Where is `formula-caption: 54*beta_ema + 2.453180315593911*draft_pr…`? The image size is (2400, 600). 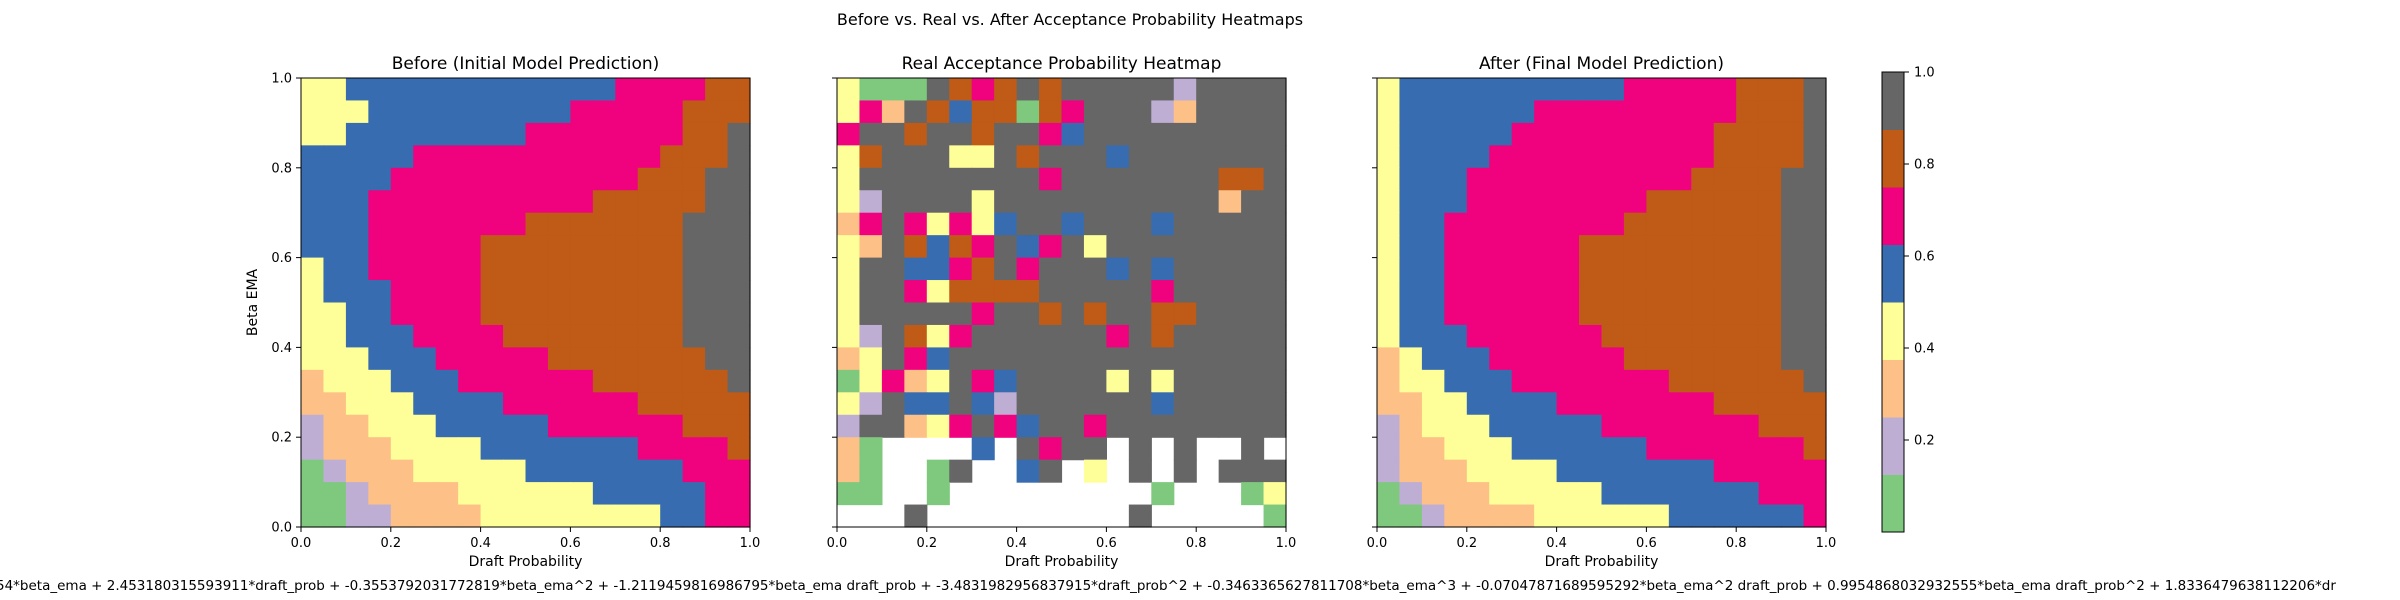 formula-caption: 54*beta_ema + 2.453180315593911*draft_pr… is located at coordinates (1168, 586).